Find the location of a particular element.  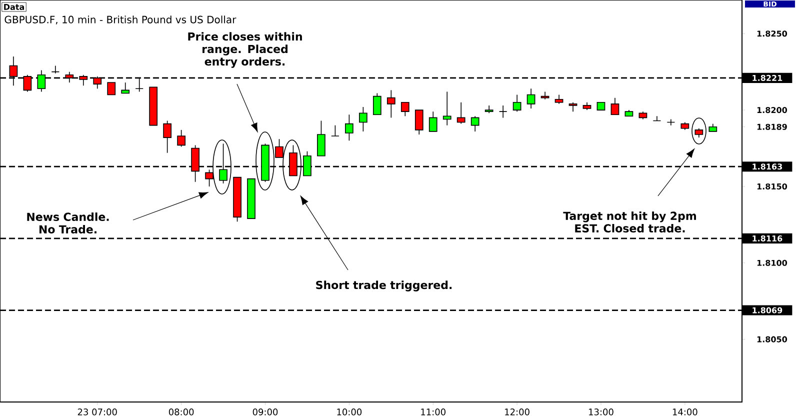

x-tick-label: 11:00 is located at coordinates (433, 412).